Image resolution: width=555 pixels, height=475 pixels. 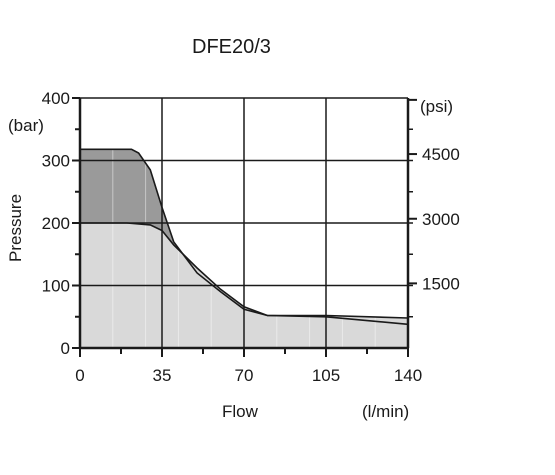 I want to click on y-tick-label-right: 3000, so click(x=441, y=219).